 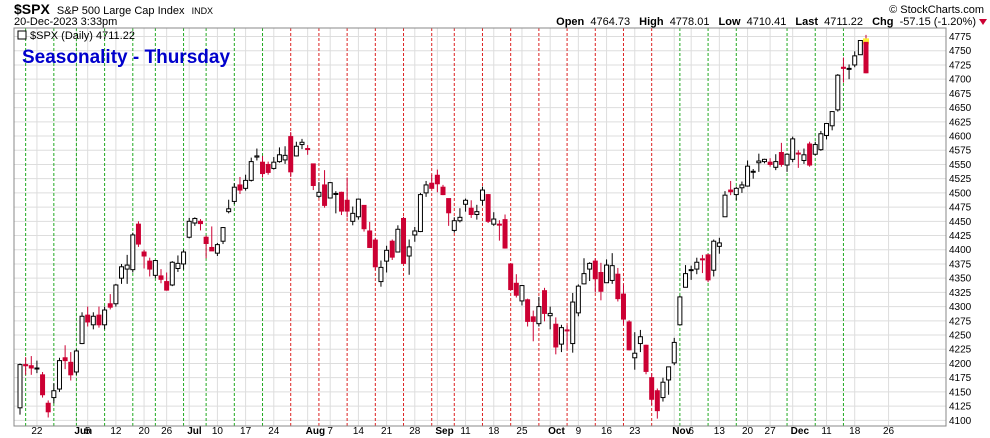 I want to click on legend-candle-icon, so click(x=22, y=35).